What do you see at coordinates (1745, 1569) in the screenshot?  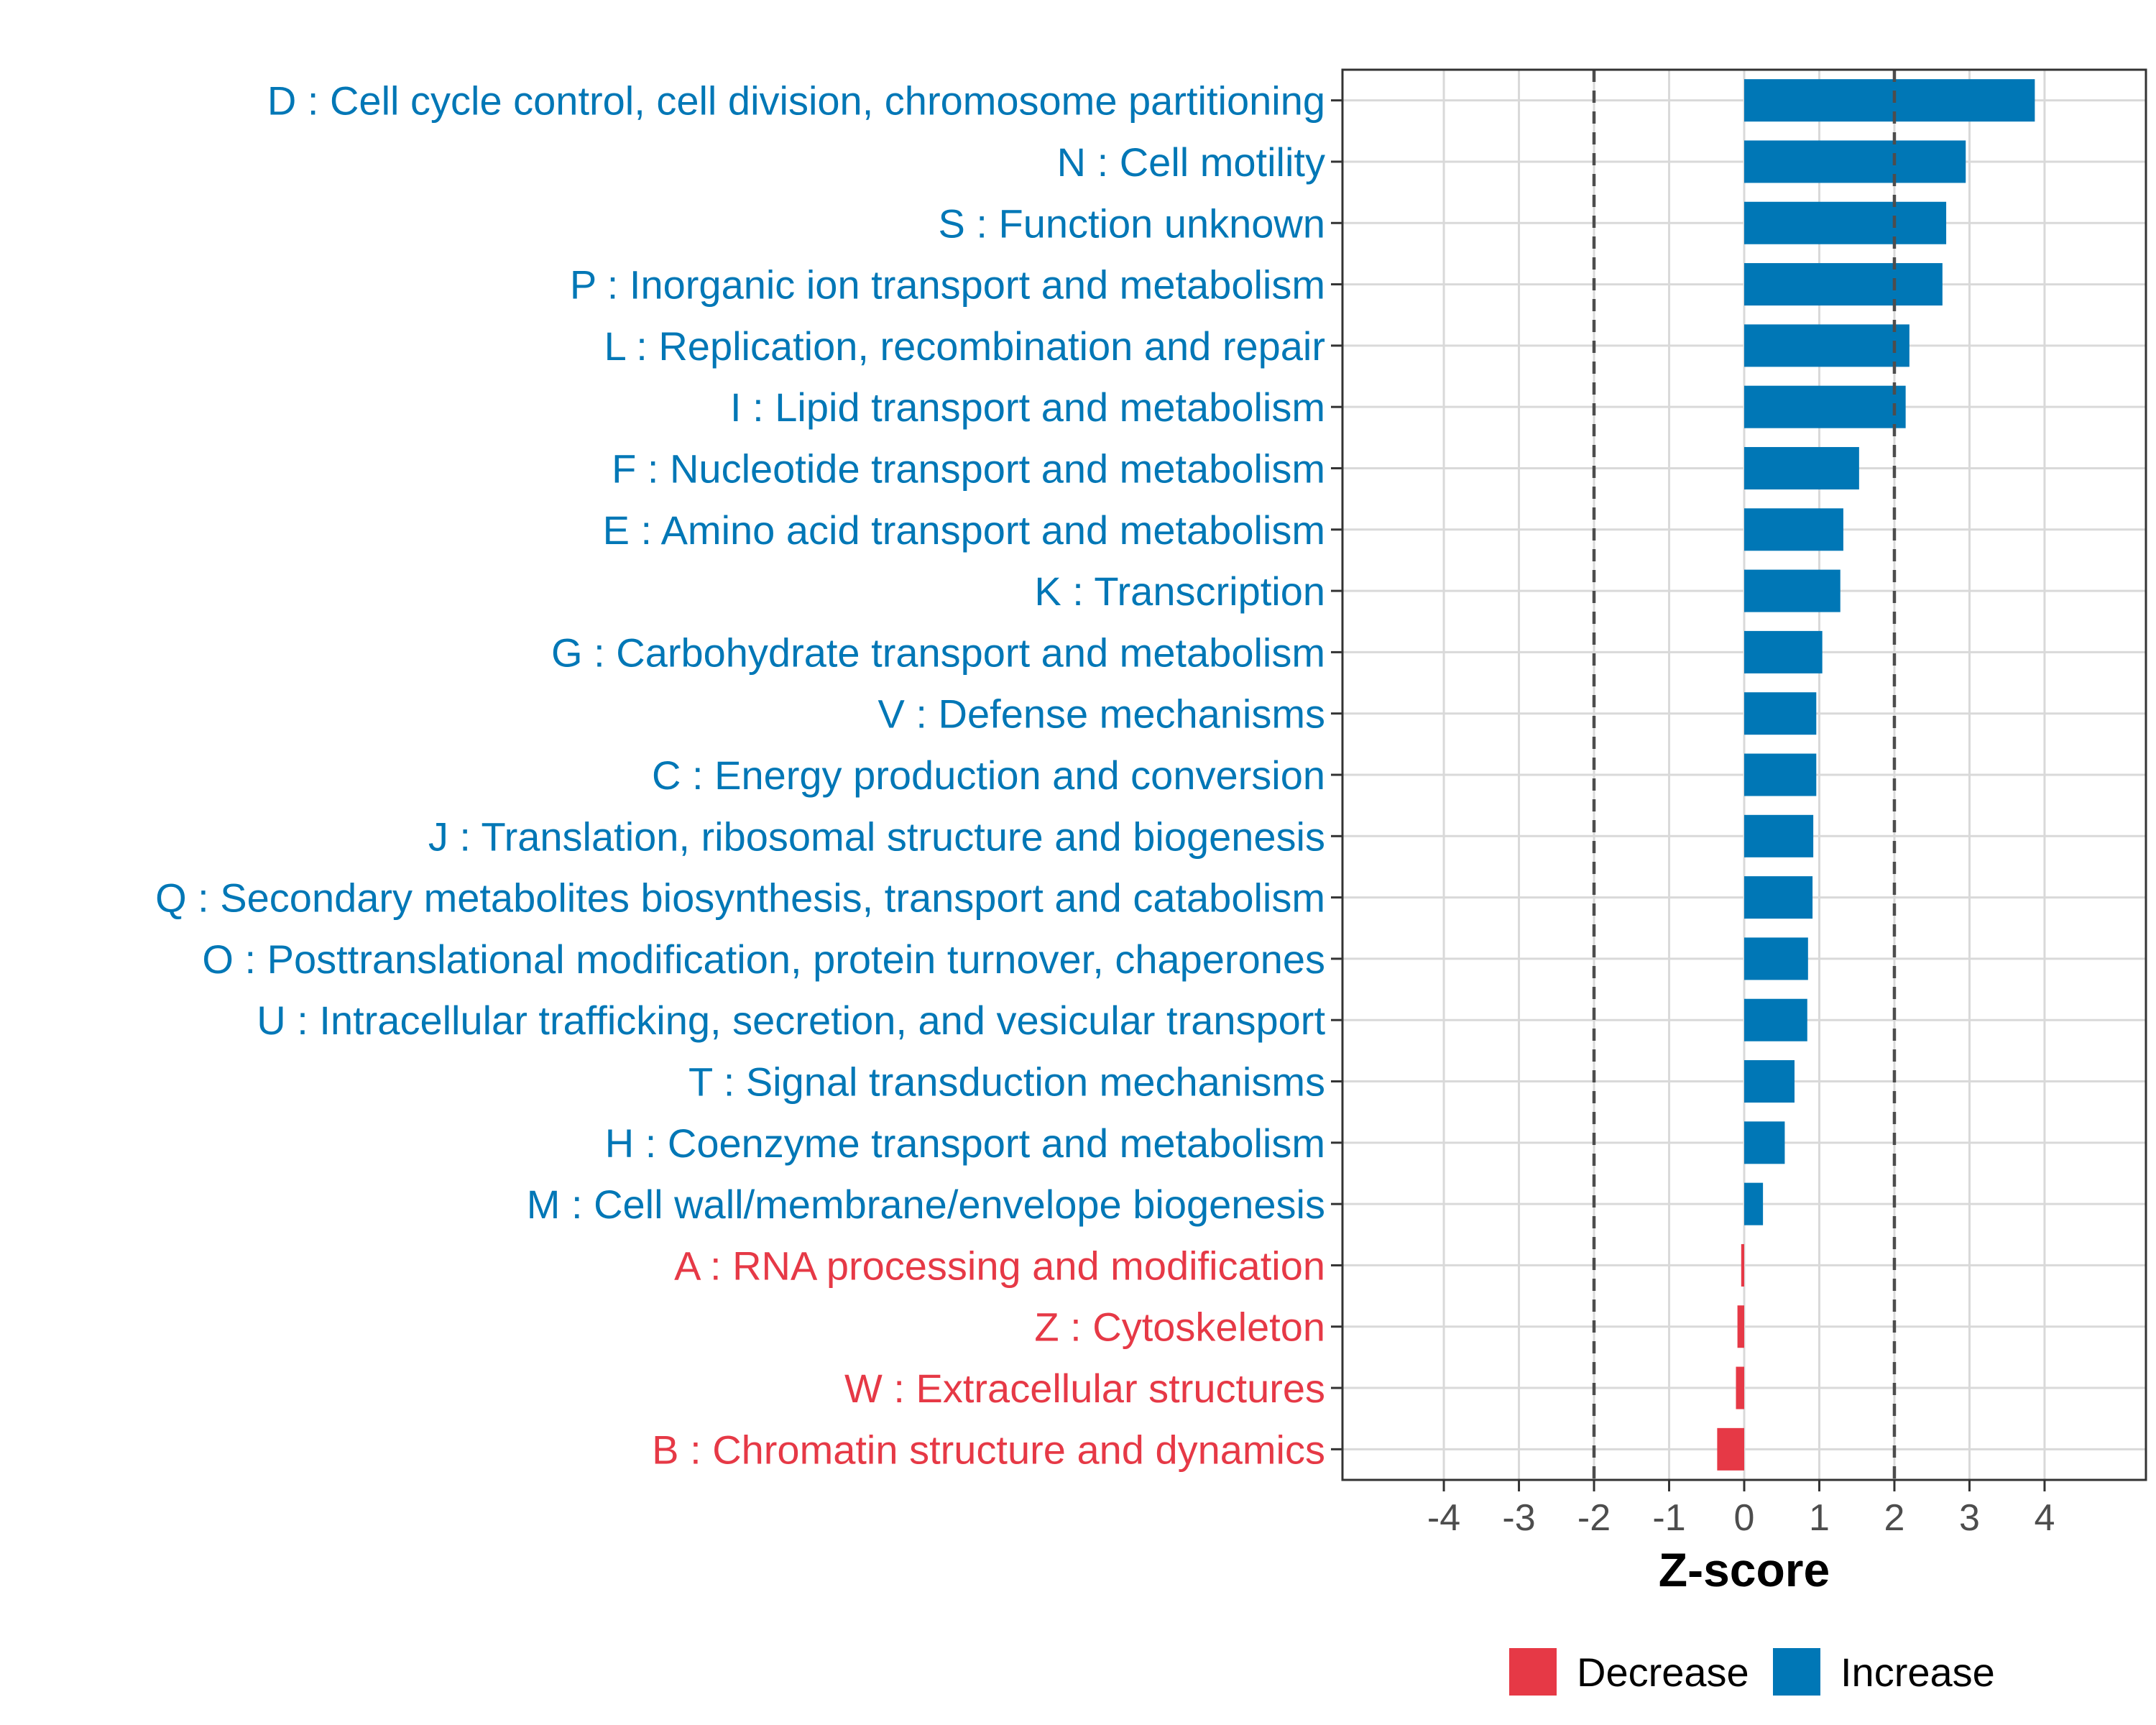 I see `x-axis-title: Z-score` at bounding box center [1745, 1569].